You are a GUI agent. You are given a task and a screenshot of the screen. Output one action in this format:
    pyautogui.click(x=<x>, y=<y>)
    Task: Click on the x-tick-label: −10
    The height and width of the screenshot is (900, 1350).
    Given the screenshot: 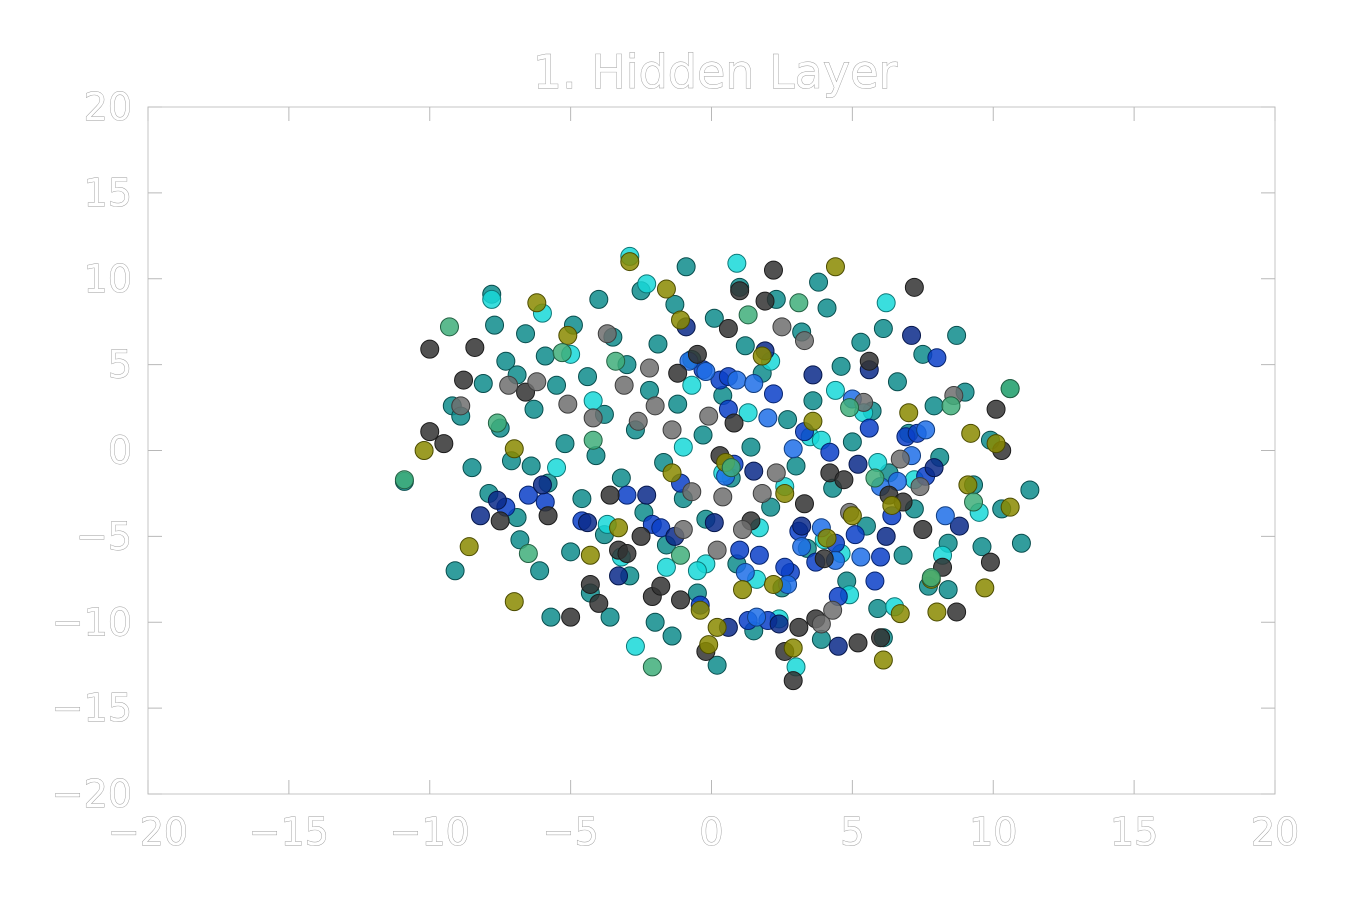 What is the action you would take?
    pyautogui.click(x=430, y=832)
    